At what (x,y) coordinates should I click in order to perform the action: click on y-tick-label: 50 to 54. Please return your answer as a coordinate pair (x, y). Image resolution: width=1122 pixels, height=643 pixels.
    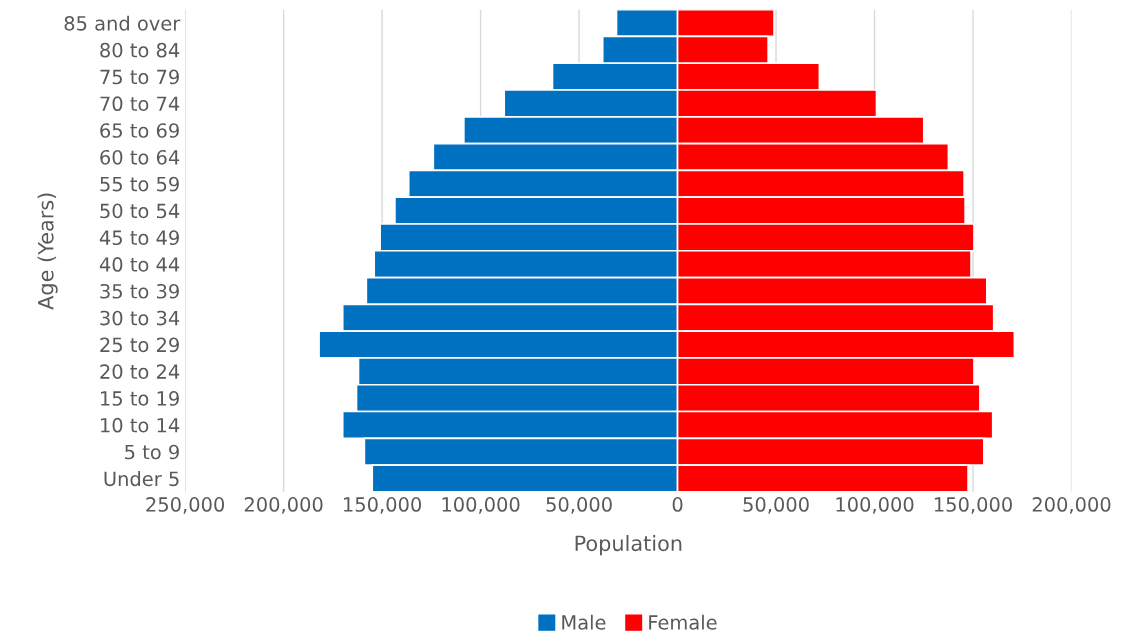
    Looking at the image, I should click on (140, 211).